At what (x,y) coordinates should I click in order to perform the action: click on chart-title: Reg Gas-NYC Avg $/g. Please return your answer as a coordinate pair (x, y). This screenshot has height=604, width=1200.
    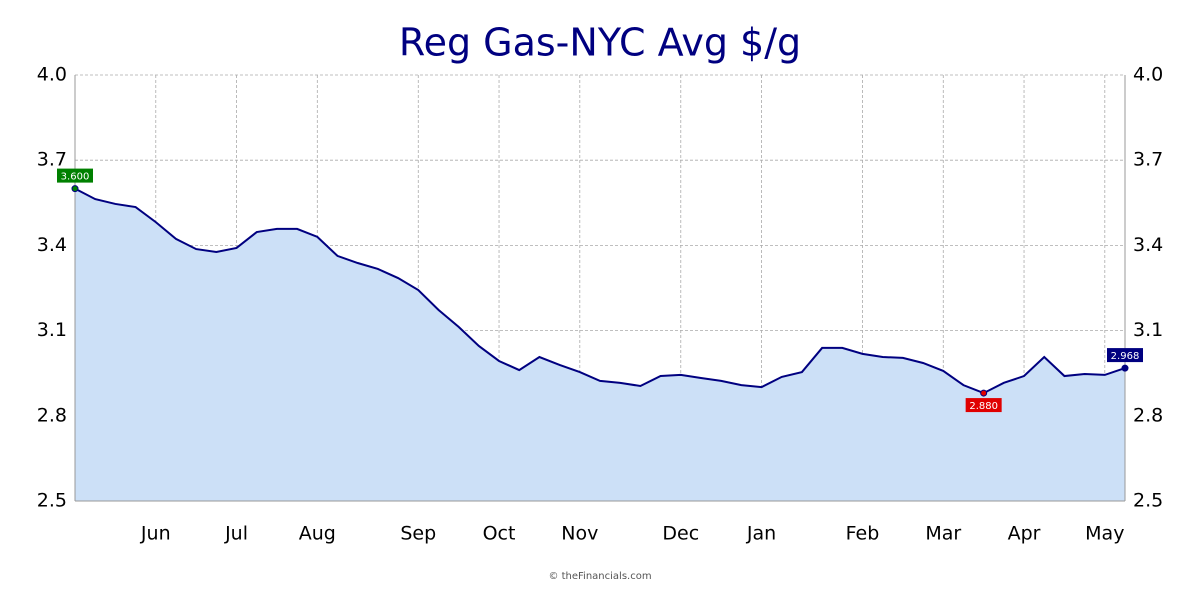
    Looking at the image, I should click on (600, 43).